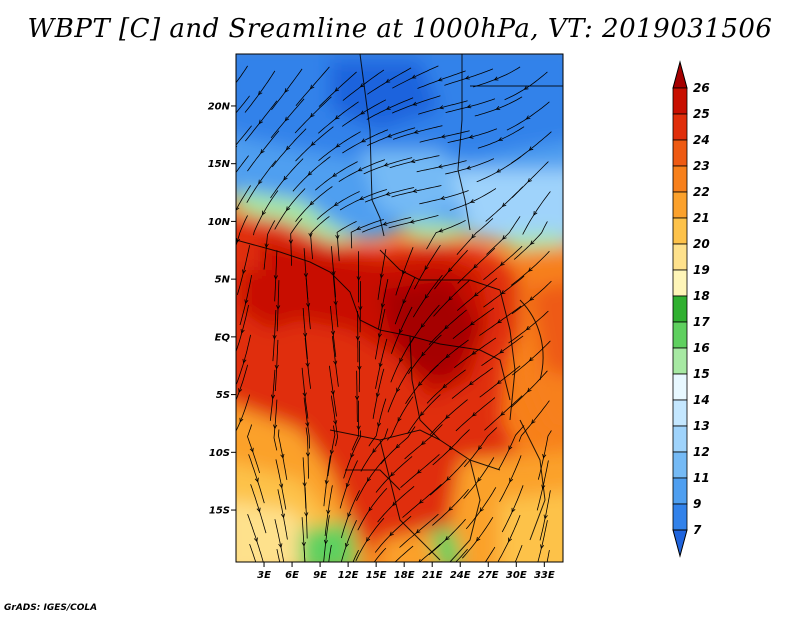 This screenshot has width=800, height=618. Describe the element at coordinates (264, 575) in the screenshot. I see `x-tick-label: 3E` at that location.